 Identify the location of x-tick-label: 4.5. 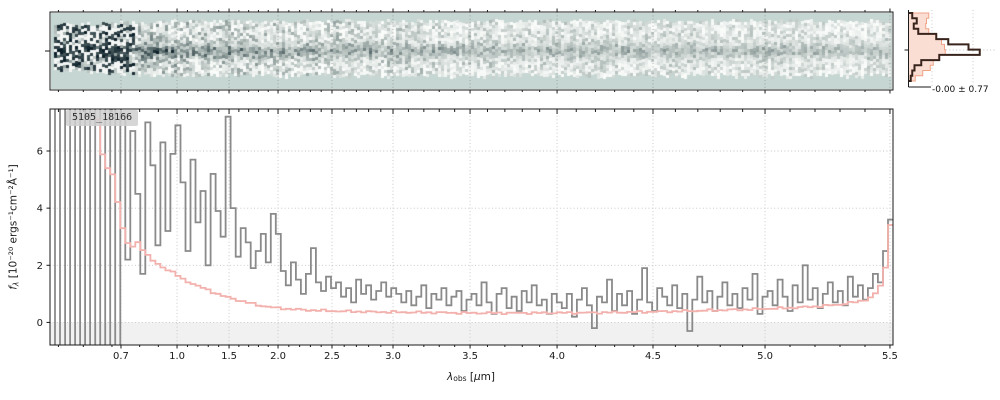
(653, 356).